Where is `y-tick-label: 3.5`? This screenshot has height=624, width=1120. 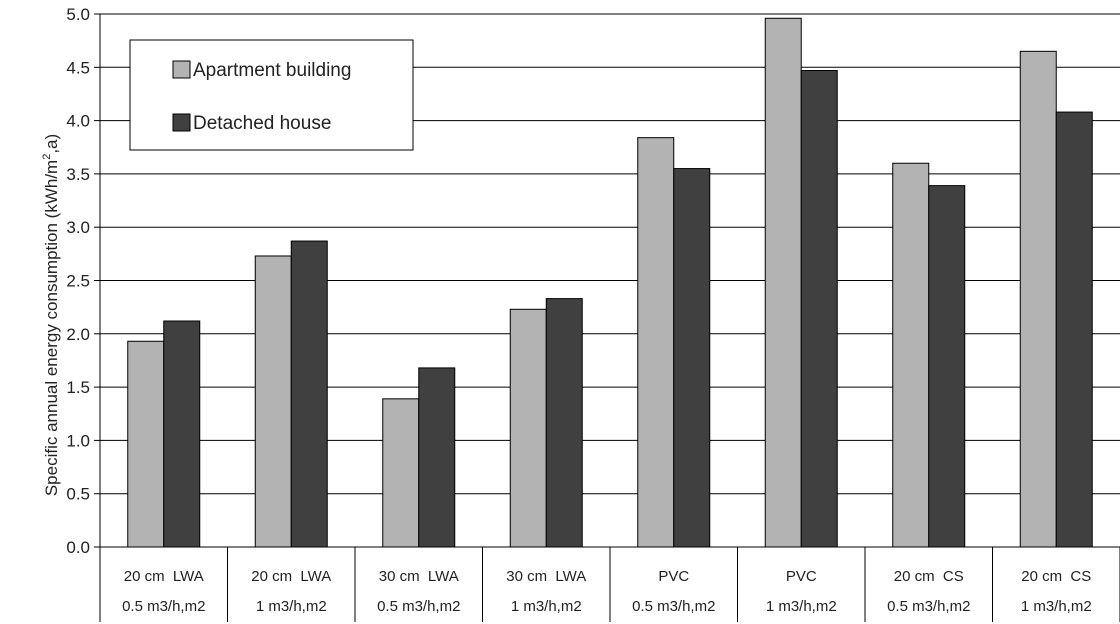
y-tick-label: 3.5 is located at coordinates (78, 174).